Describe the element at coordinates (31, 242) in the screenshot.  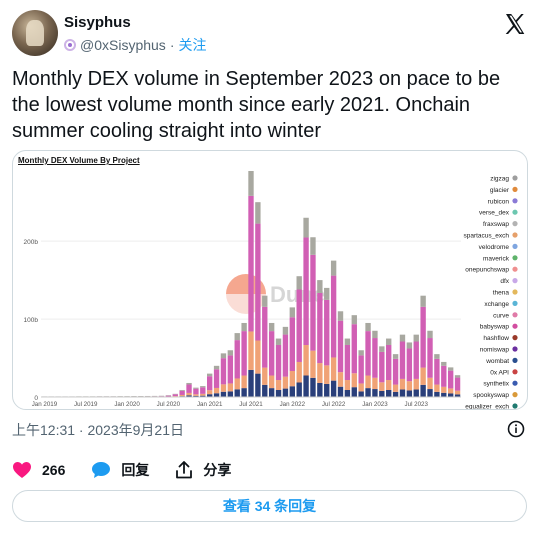
I see `y-tick-label: 200b` at that location.